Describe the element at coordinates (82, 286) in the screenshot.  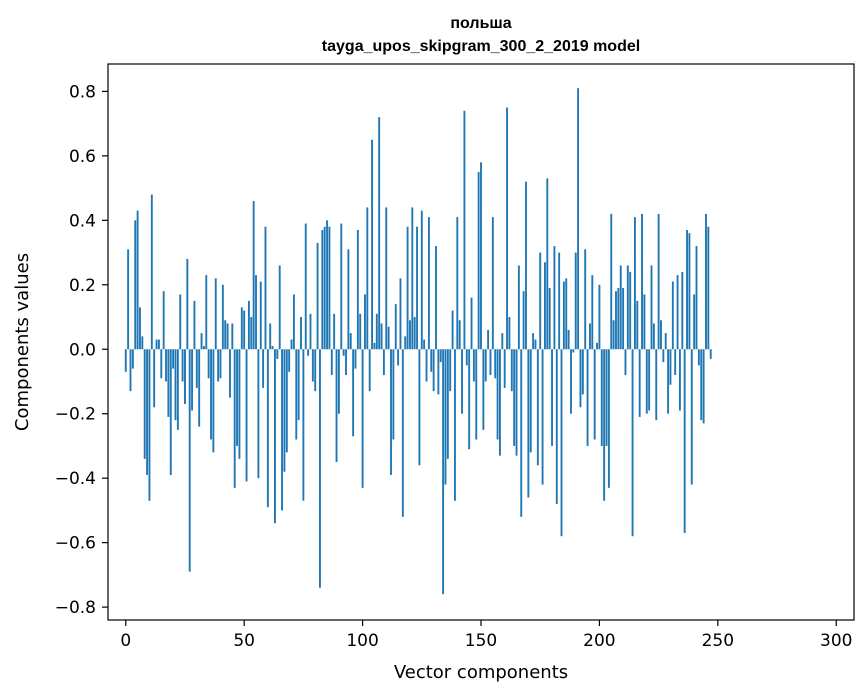
I see `y-tick-label: 0.2` at that location.